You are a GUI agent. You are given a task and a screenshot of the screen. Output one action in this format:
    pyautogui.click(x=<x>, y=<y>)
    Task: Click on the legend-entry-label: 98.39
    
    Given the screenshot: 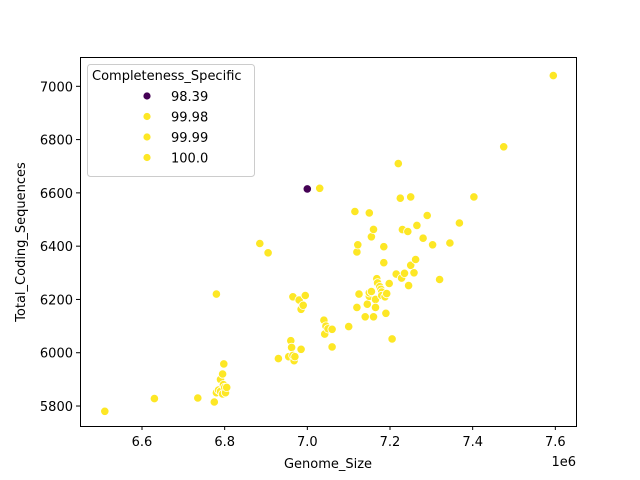 What is the action you would take?
    pyautogui.click(x=189, y=97)
    